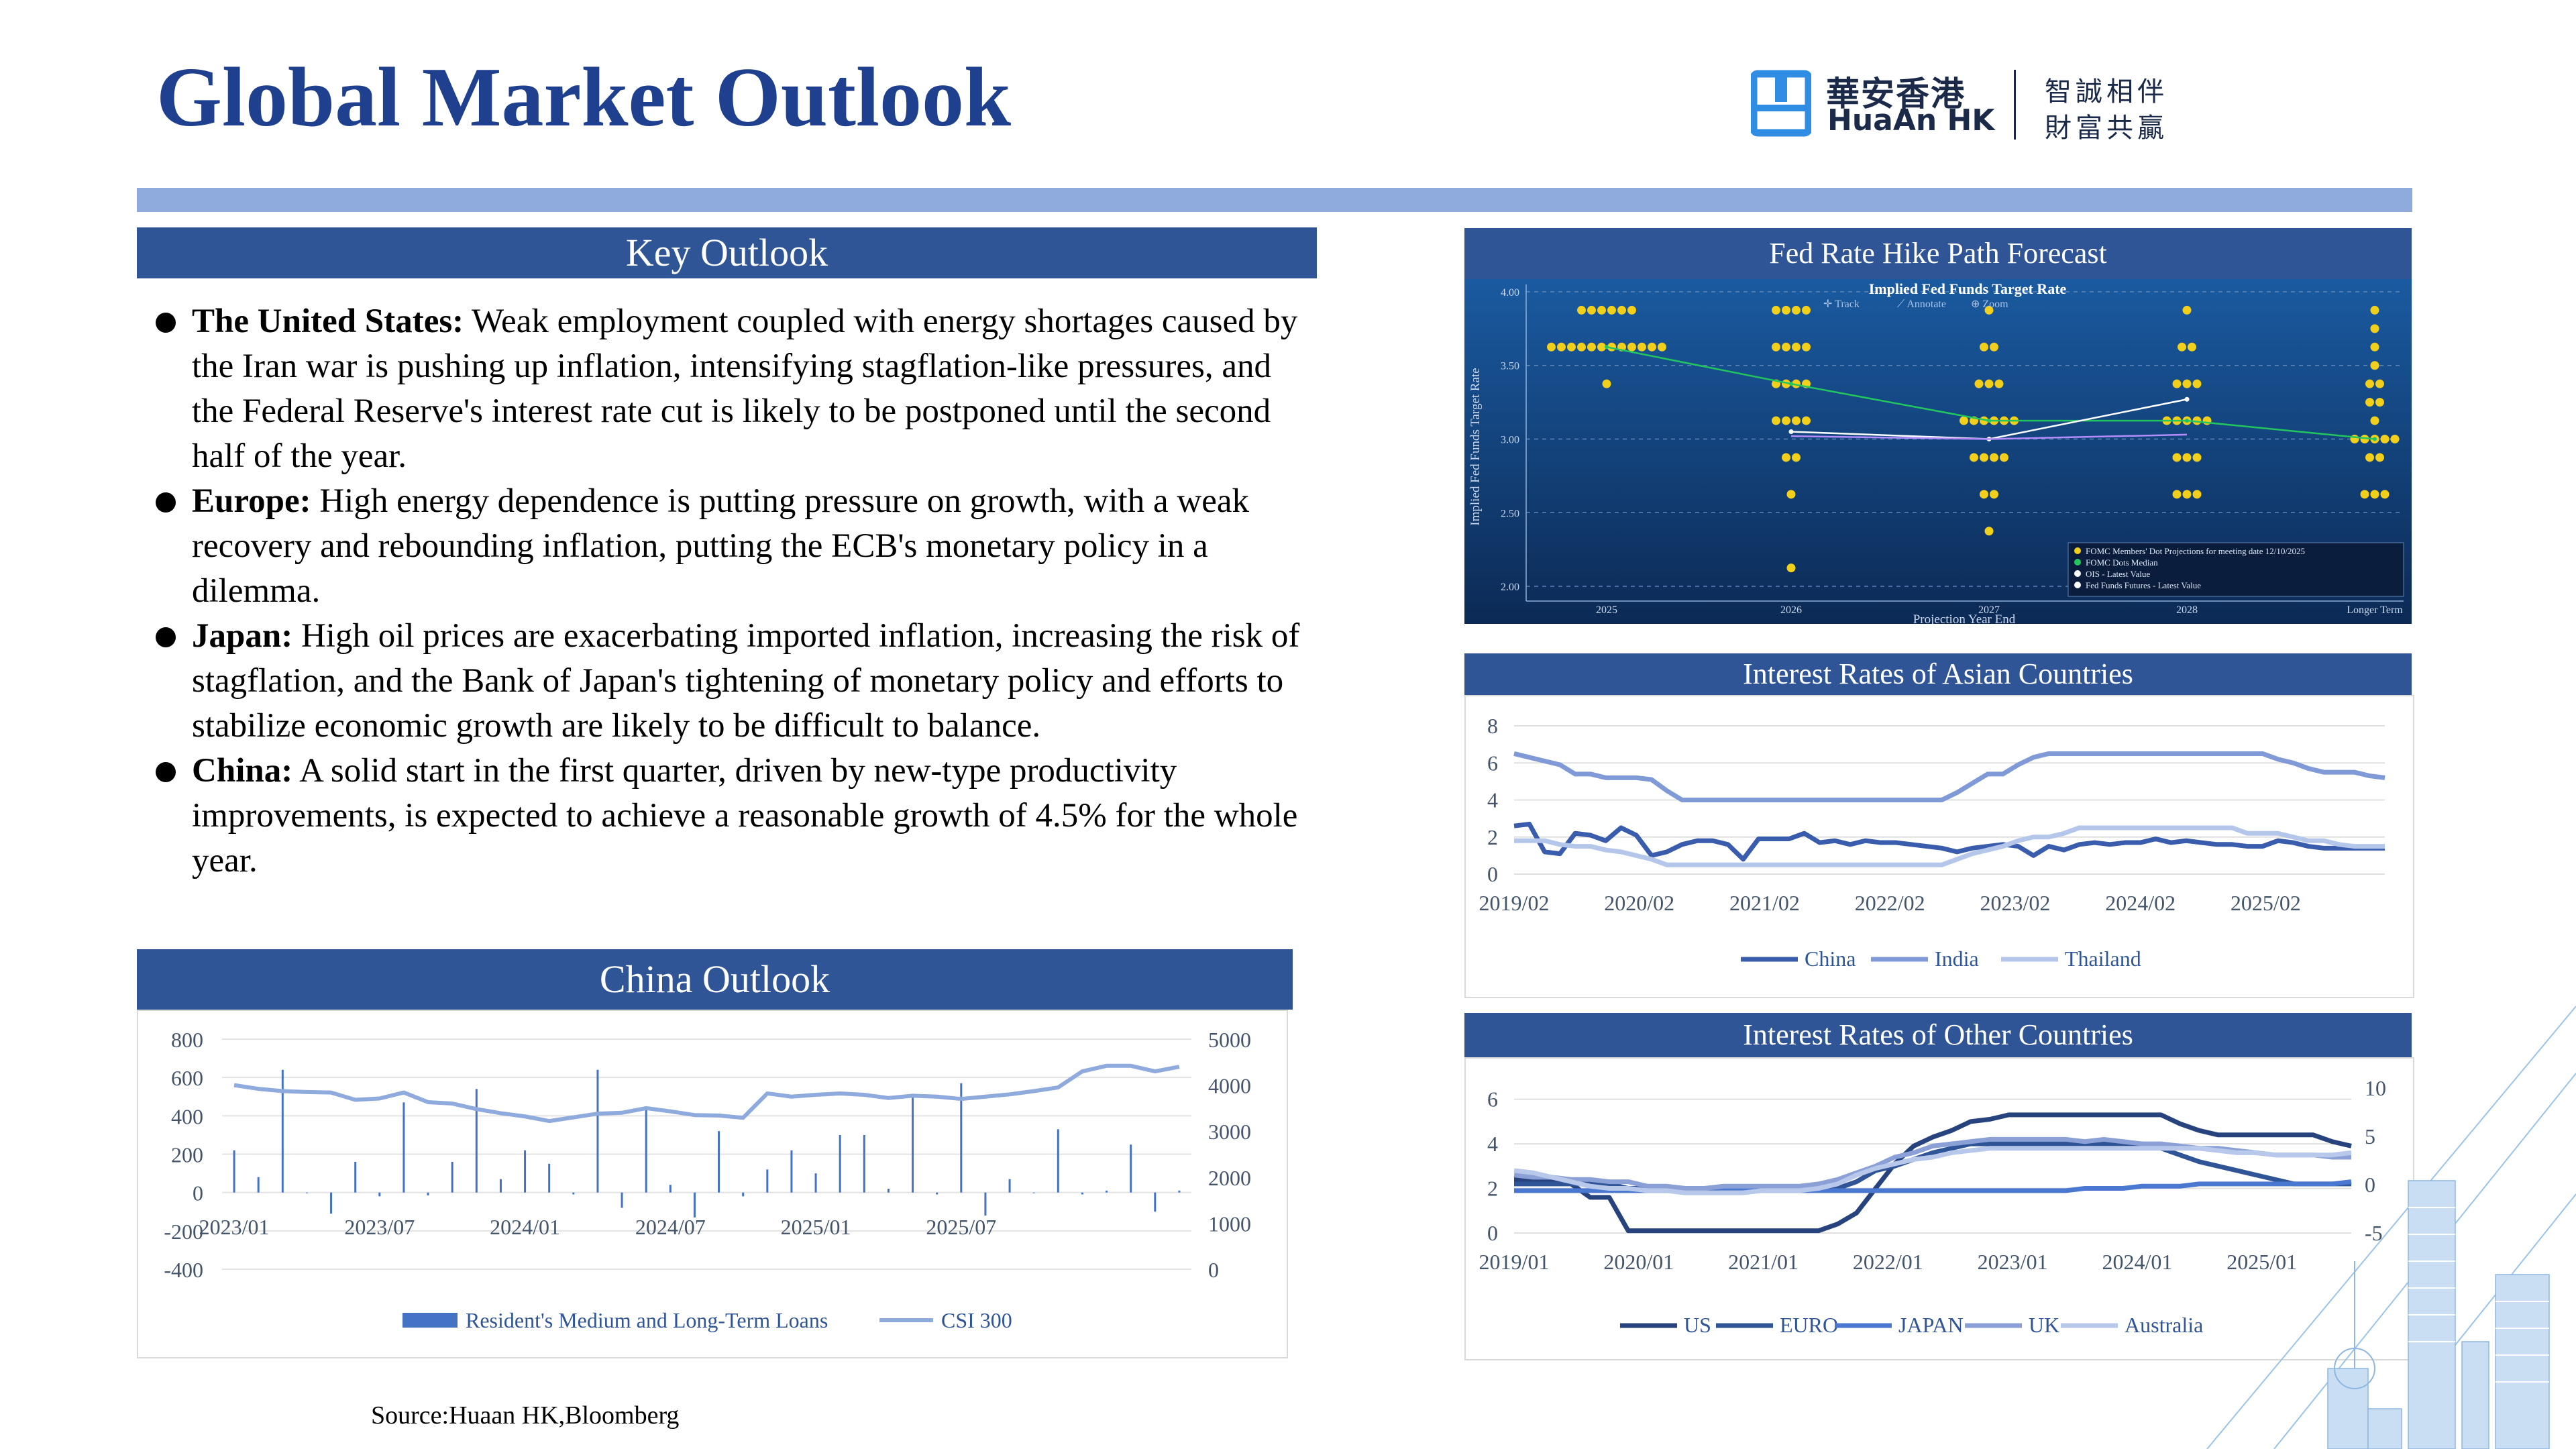 This screenshot has width=2576, height=1449. What do you see at coordinates (1492, 1189) in the screenshot?
I see `y-tick-label: 2` at bounding box center [1492, 1189].